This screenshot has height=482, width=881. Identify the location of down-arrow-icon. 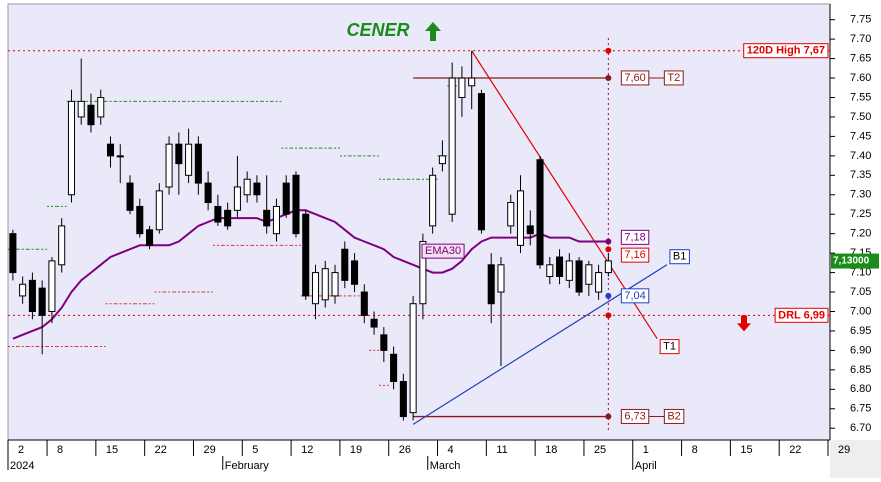
(744, 323).